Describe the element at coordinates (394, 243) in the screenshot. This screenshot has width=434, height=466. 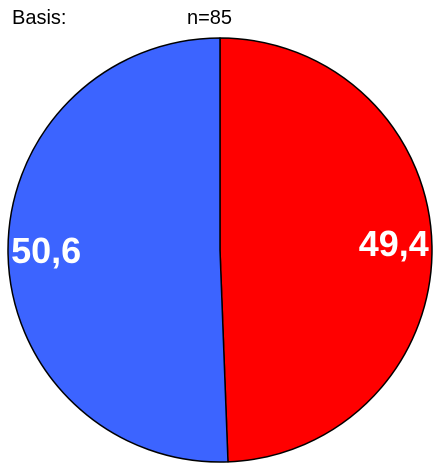
I see `pie-slice-label-1: 49,4` at that location.